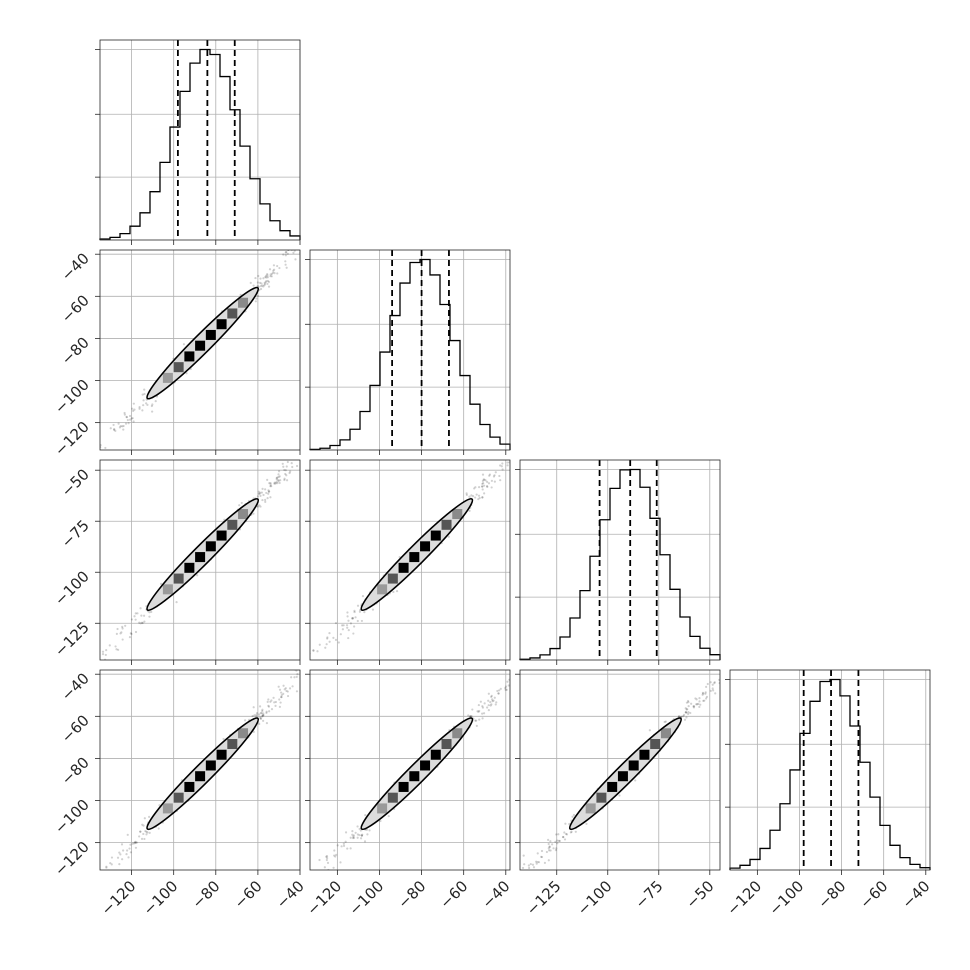  Describe the element at coordinates (828, 794) in the screenshot. I see `panel-3-3: −120 −100 −80 −60 −40` at that location.